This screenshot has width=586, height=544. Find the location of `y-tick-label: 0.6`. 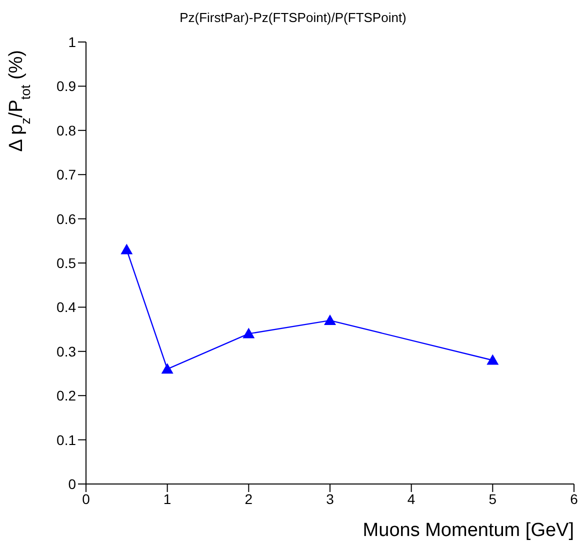

y-tick-label: 0.6 is located at coordinates (66, 218).